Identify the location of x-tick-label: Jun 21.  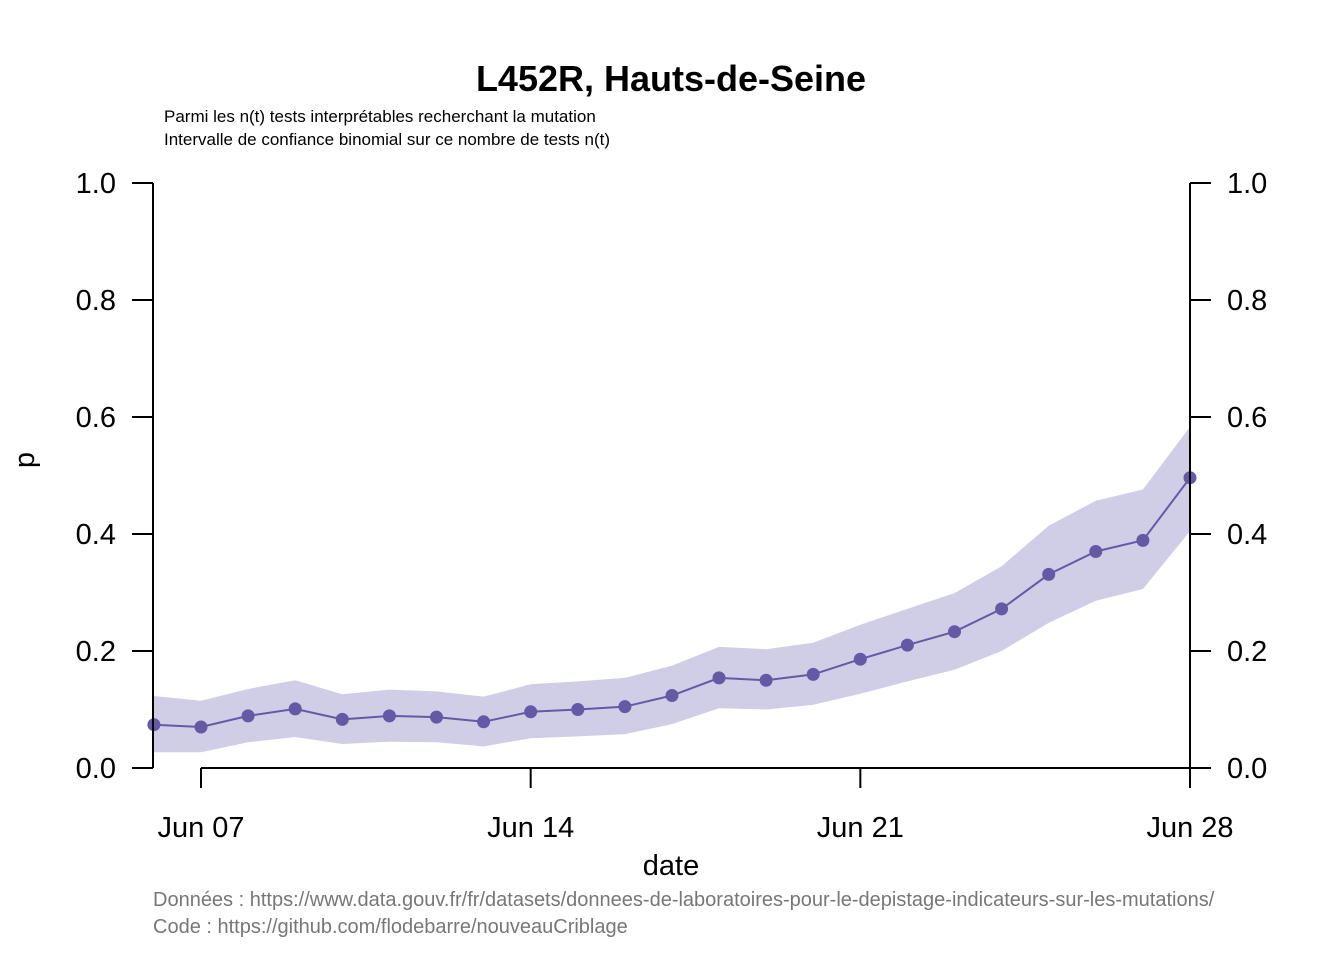
(860, 828).